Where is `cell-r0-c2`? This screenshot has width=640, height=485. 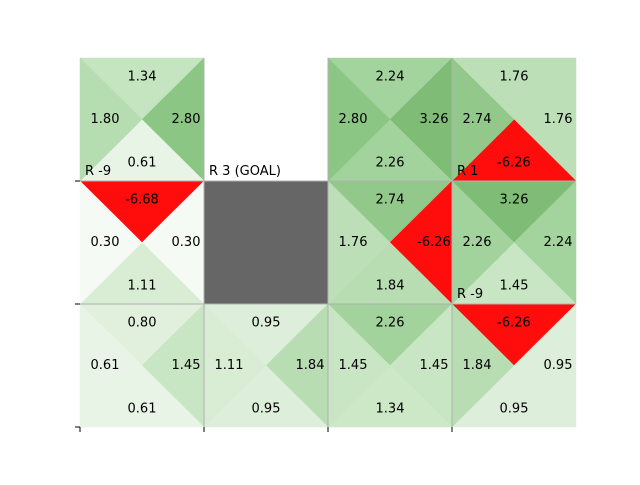
cell-r0-c2 is located at coordinates (390, 119).